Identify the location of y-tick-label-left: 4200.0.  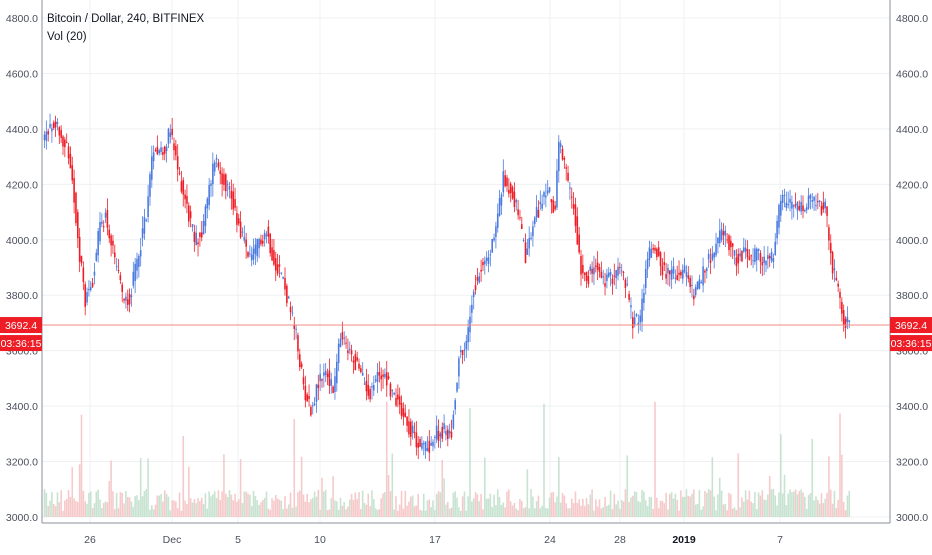
(22, 185).